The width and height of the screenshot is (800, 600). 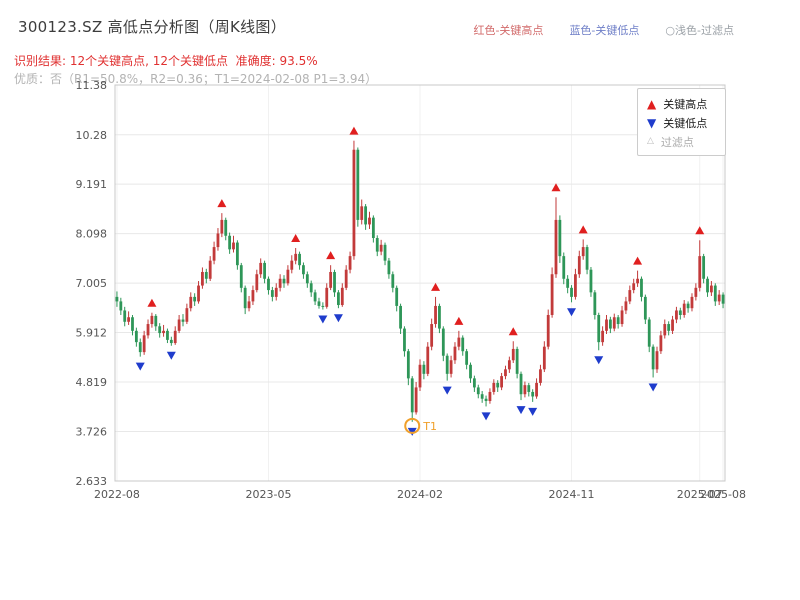 I want to click on x-axis-tick-label: 2025-07, so click(x=700, y=494).